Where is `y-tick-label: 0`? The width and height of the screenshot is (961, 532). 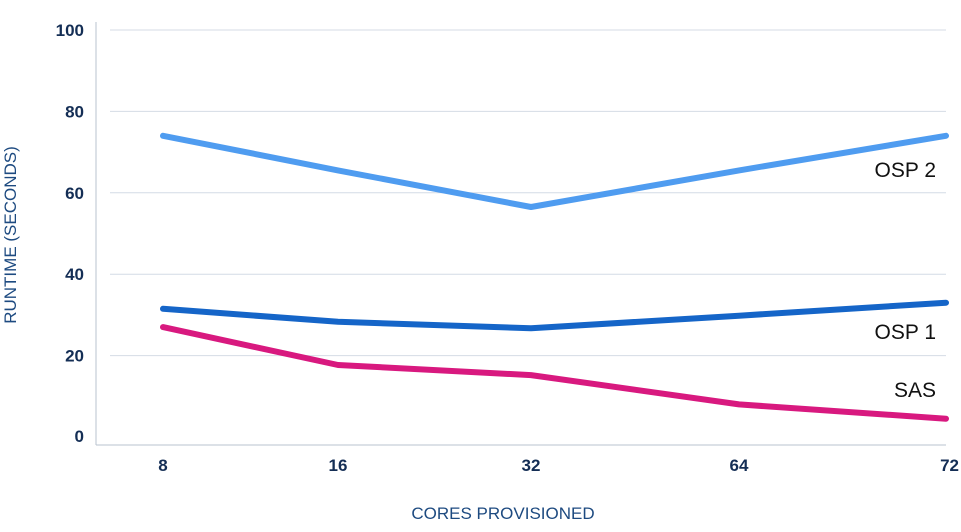
y-tick-label: 0 is located at coordinates (79, 436).